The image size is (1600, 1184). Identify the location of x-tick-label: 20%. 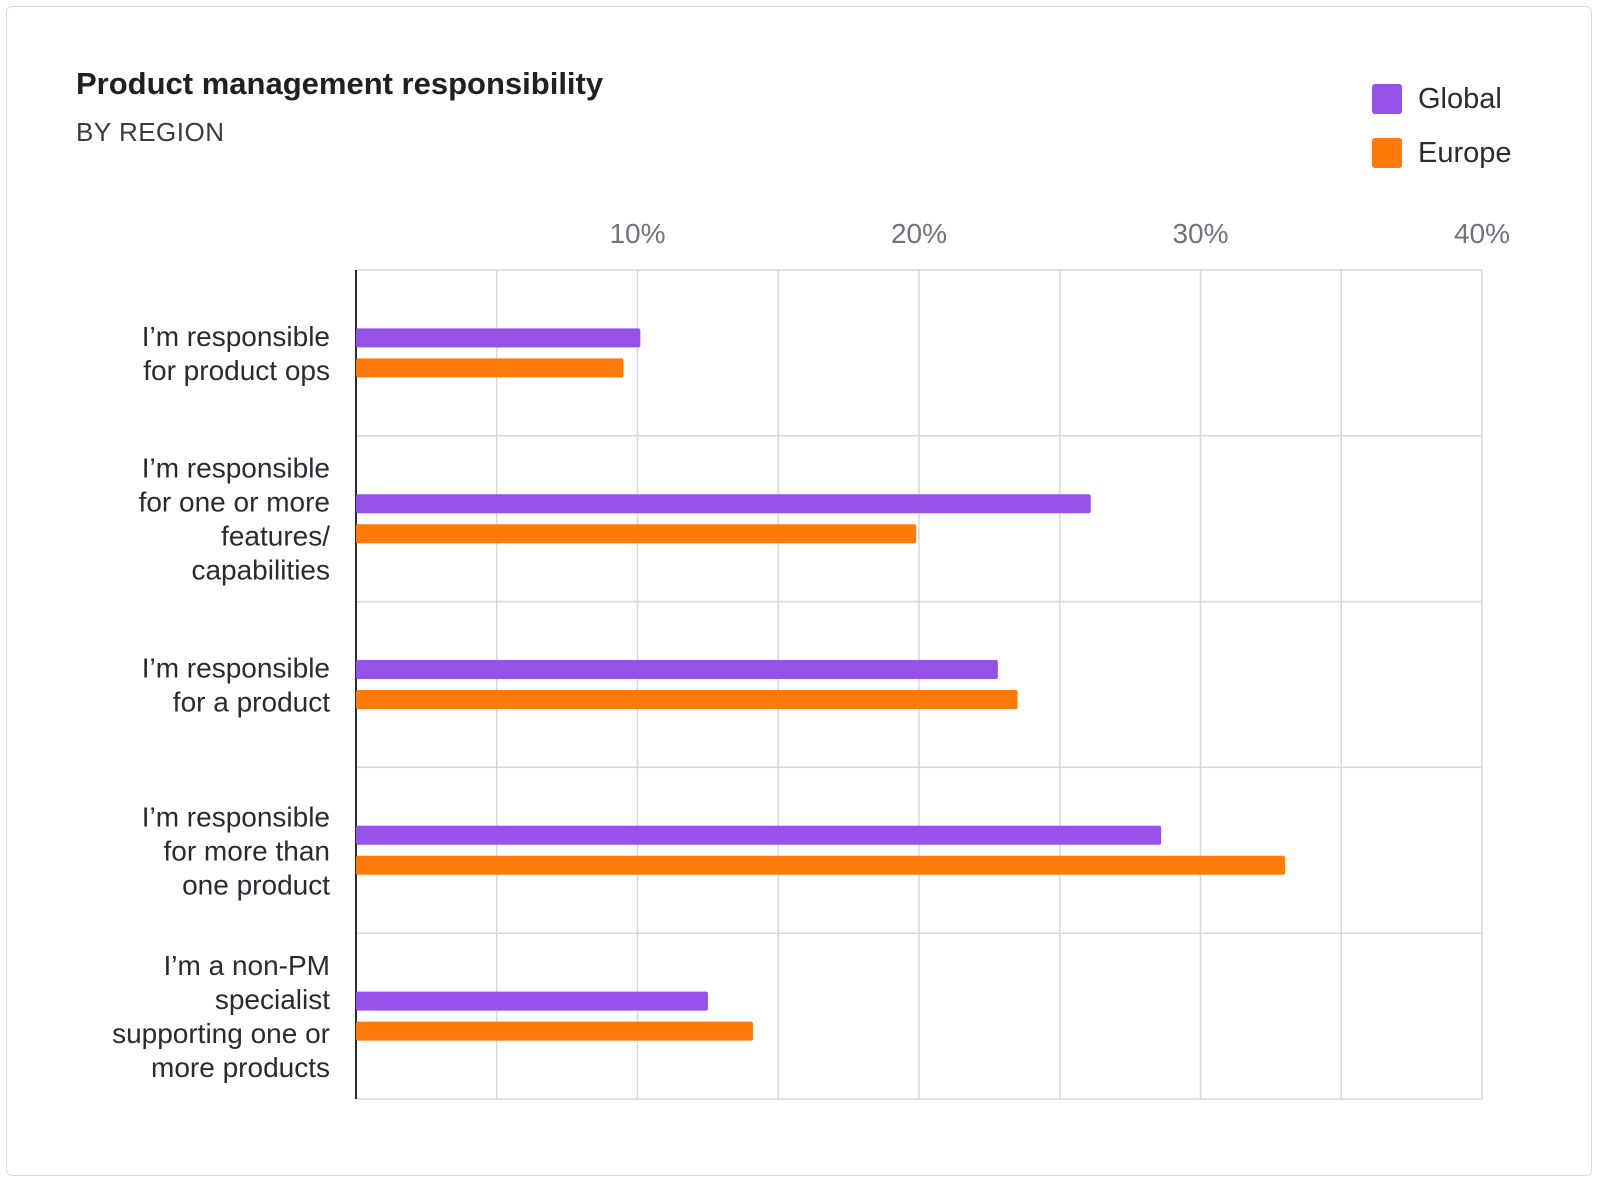
(919, 233).